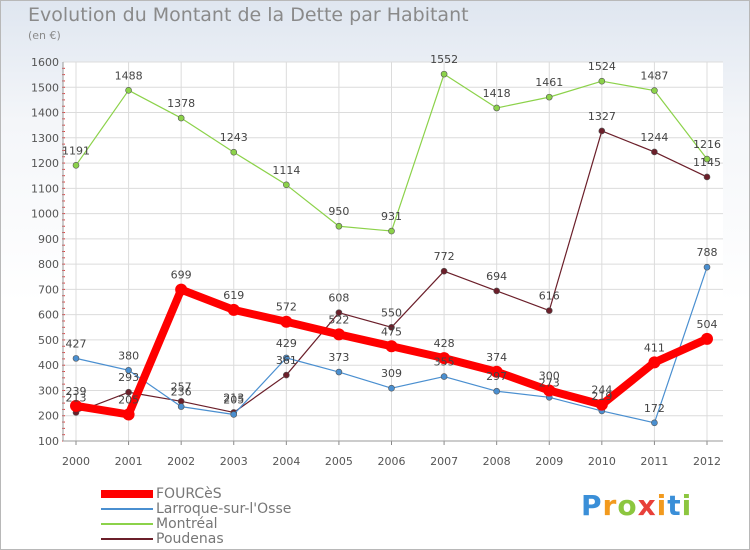  I want to click on data-label: 772, so click(444, 256).